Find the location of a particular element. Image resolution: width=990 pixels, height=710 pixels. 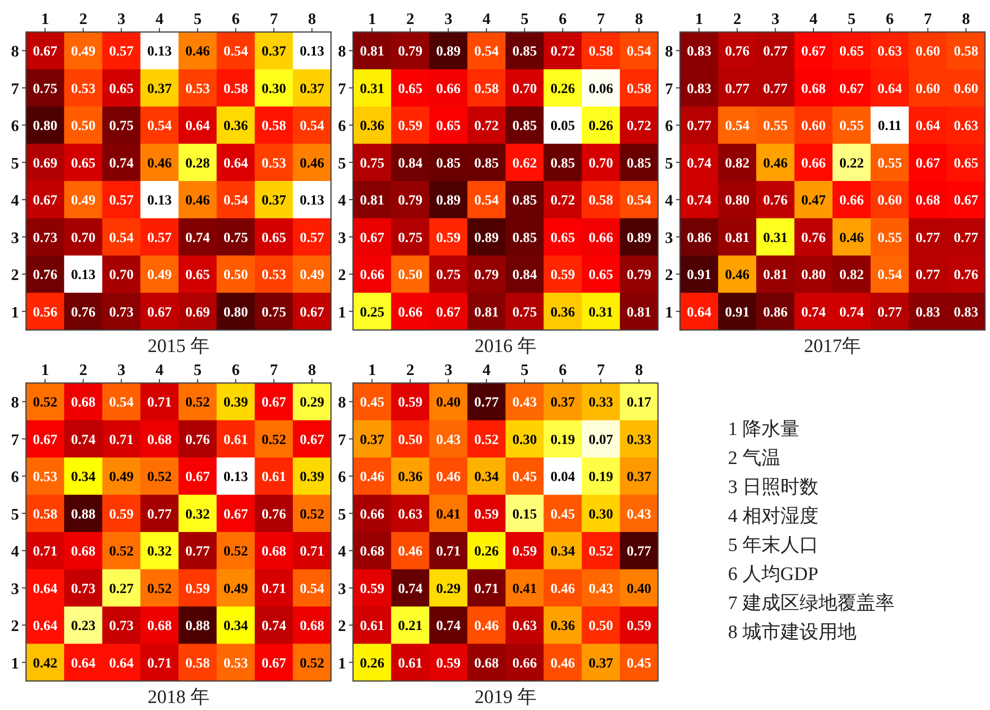

data-label: 0.80 is located at coordinates (235, 312).